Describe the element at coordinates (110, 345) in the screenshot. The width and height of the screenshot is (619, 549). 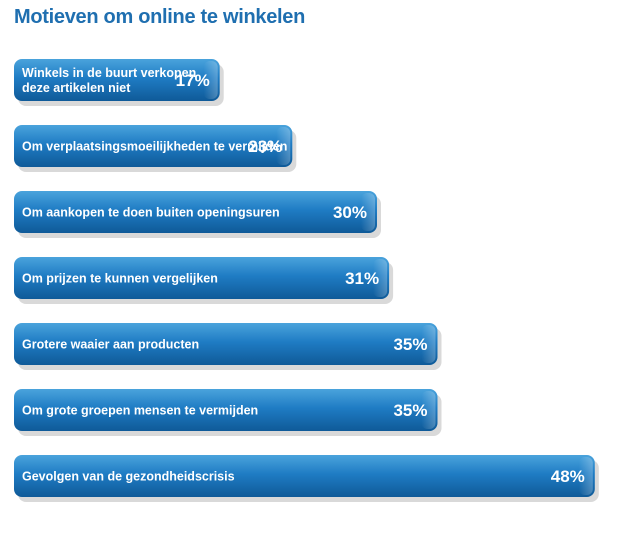
I see `bar-label: Grotere waaier aan producten` at that location.